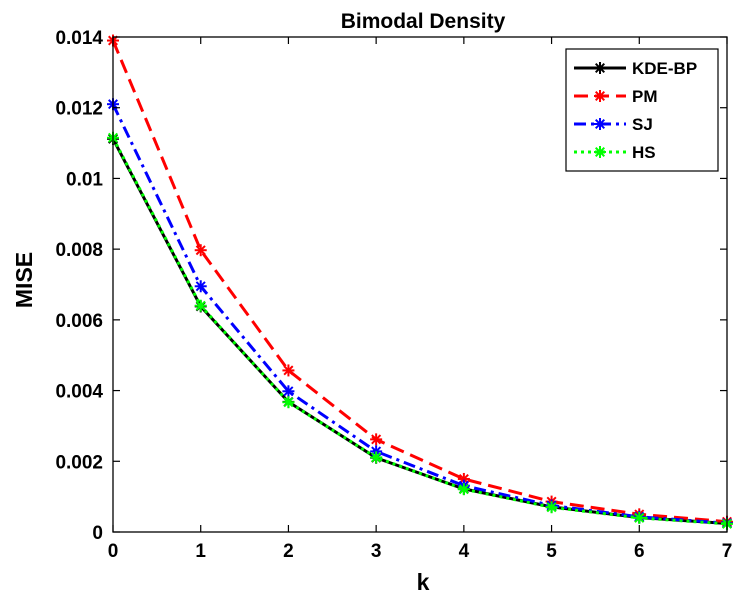  Describe the element at coordinates (645, 96) in the screenshot. I see `legend-label: PM` at that location.